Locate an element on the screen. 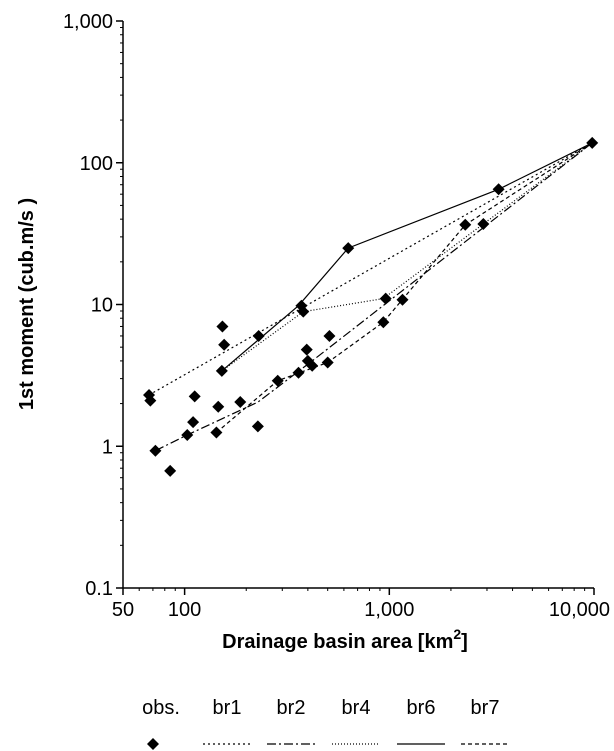  legend-label-obs: obs. is located at coordinates (161, 708).